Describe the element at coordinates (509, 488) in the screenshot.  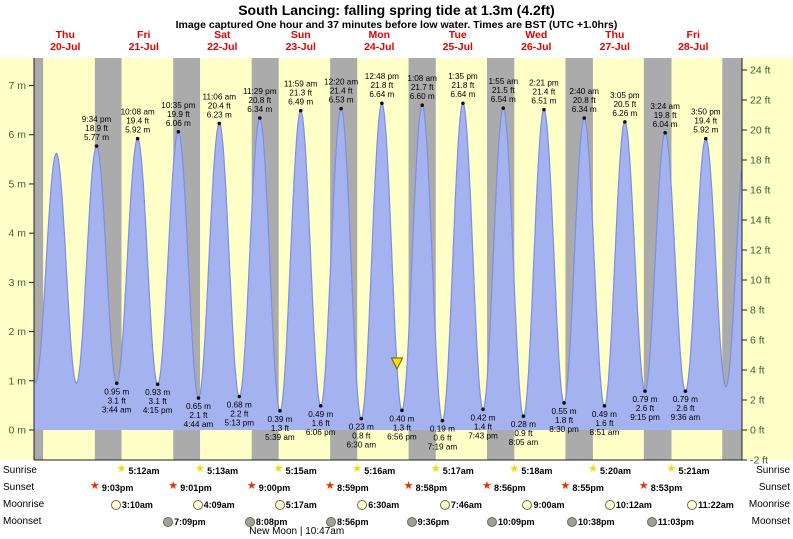
I see `sunset-time: 8:56pm` at that location.